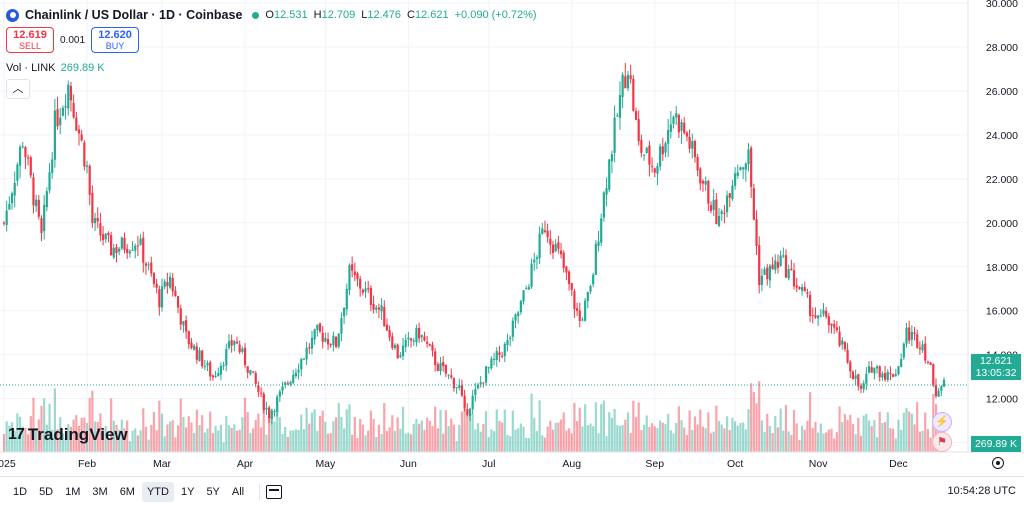  Describe the element at coordinates (1002, 180) in the screenshot. I see `price-tick-label: 22.000` at that location.